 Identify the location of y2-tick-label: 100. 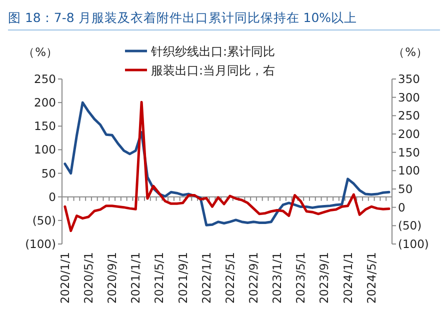
(409, 171).